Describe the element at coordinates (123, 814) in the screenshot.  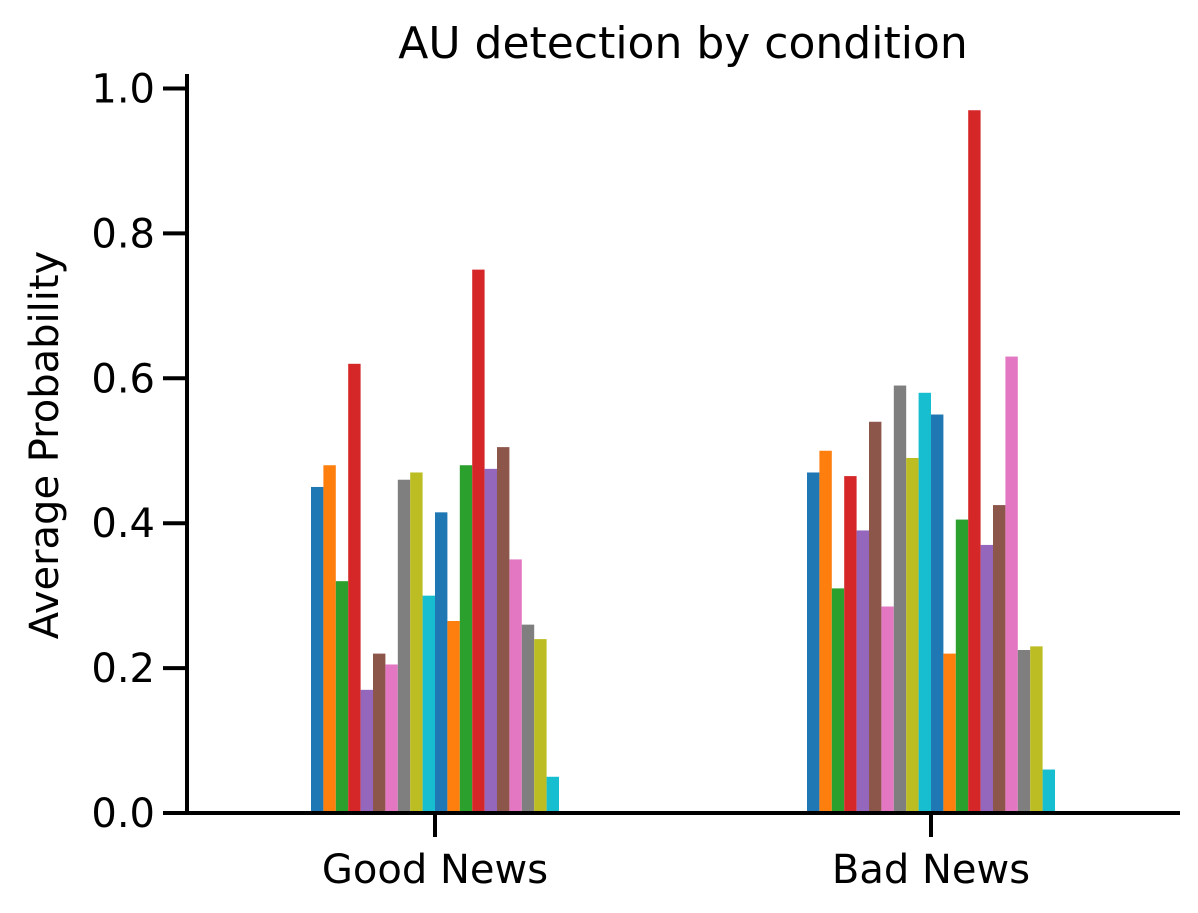
I see `y-tick-label-0: 0.0` at that location.